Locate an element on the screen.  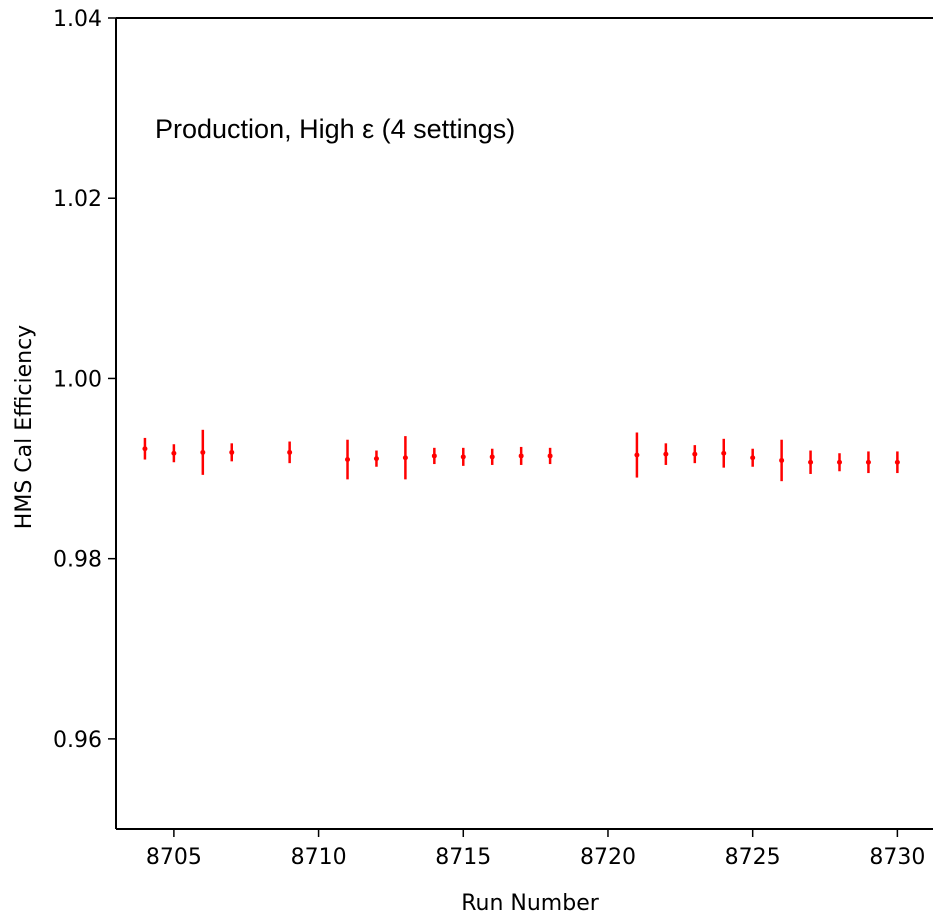
y-axis: 0.96 0.98 1.00 1.02 1.04 is located at coordinates (84, 380).